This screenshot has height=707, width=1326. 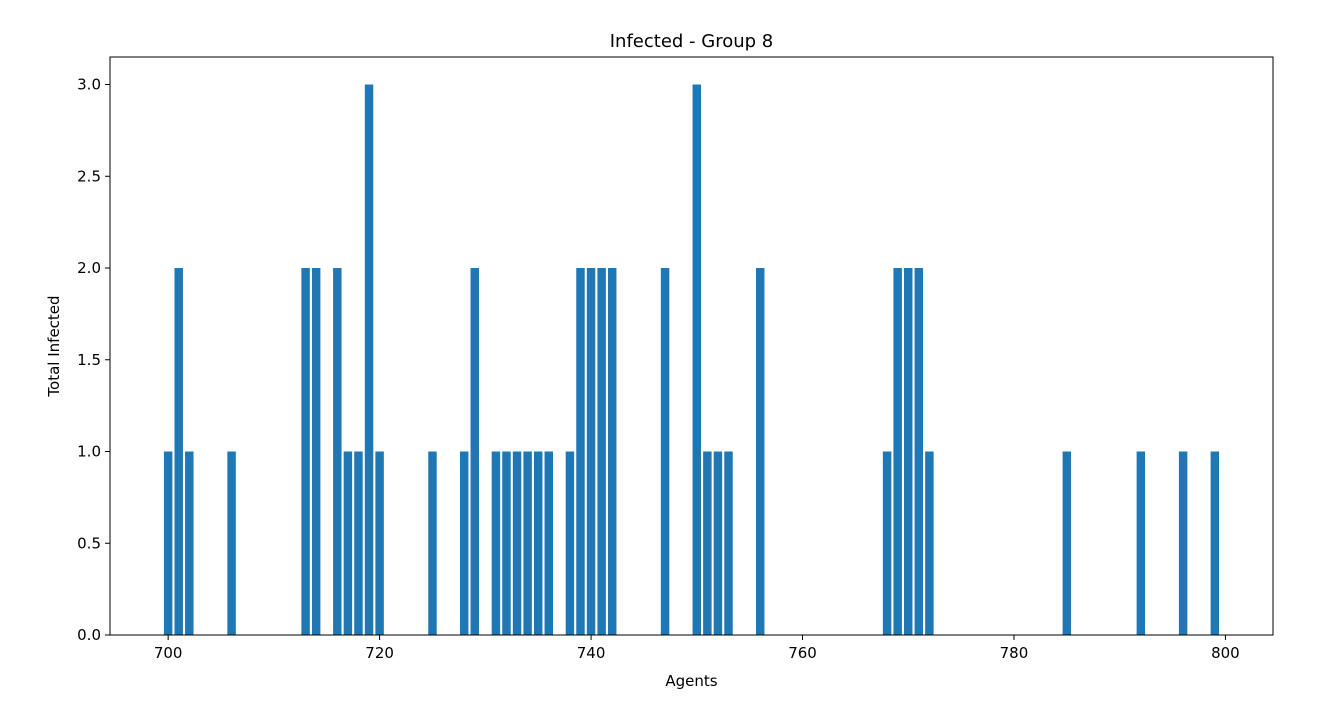 What do you see at coordinates (89, 360) in the screenshot?
I see `y-tick-label: 1.5` at bounding box center [89, 360].